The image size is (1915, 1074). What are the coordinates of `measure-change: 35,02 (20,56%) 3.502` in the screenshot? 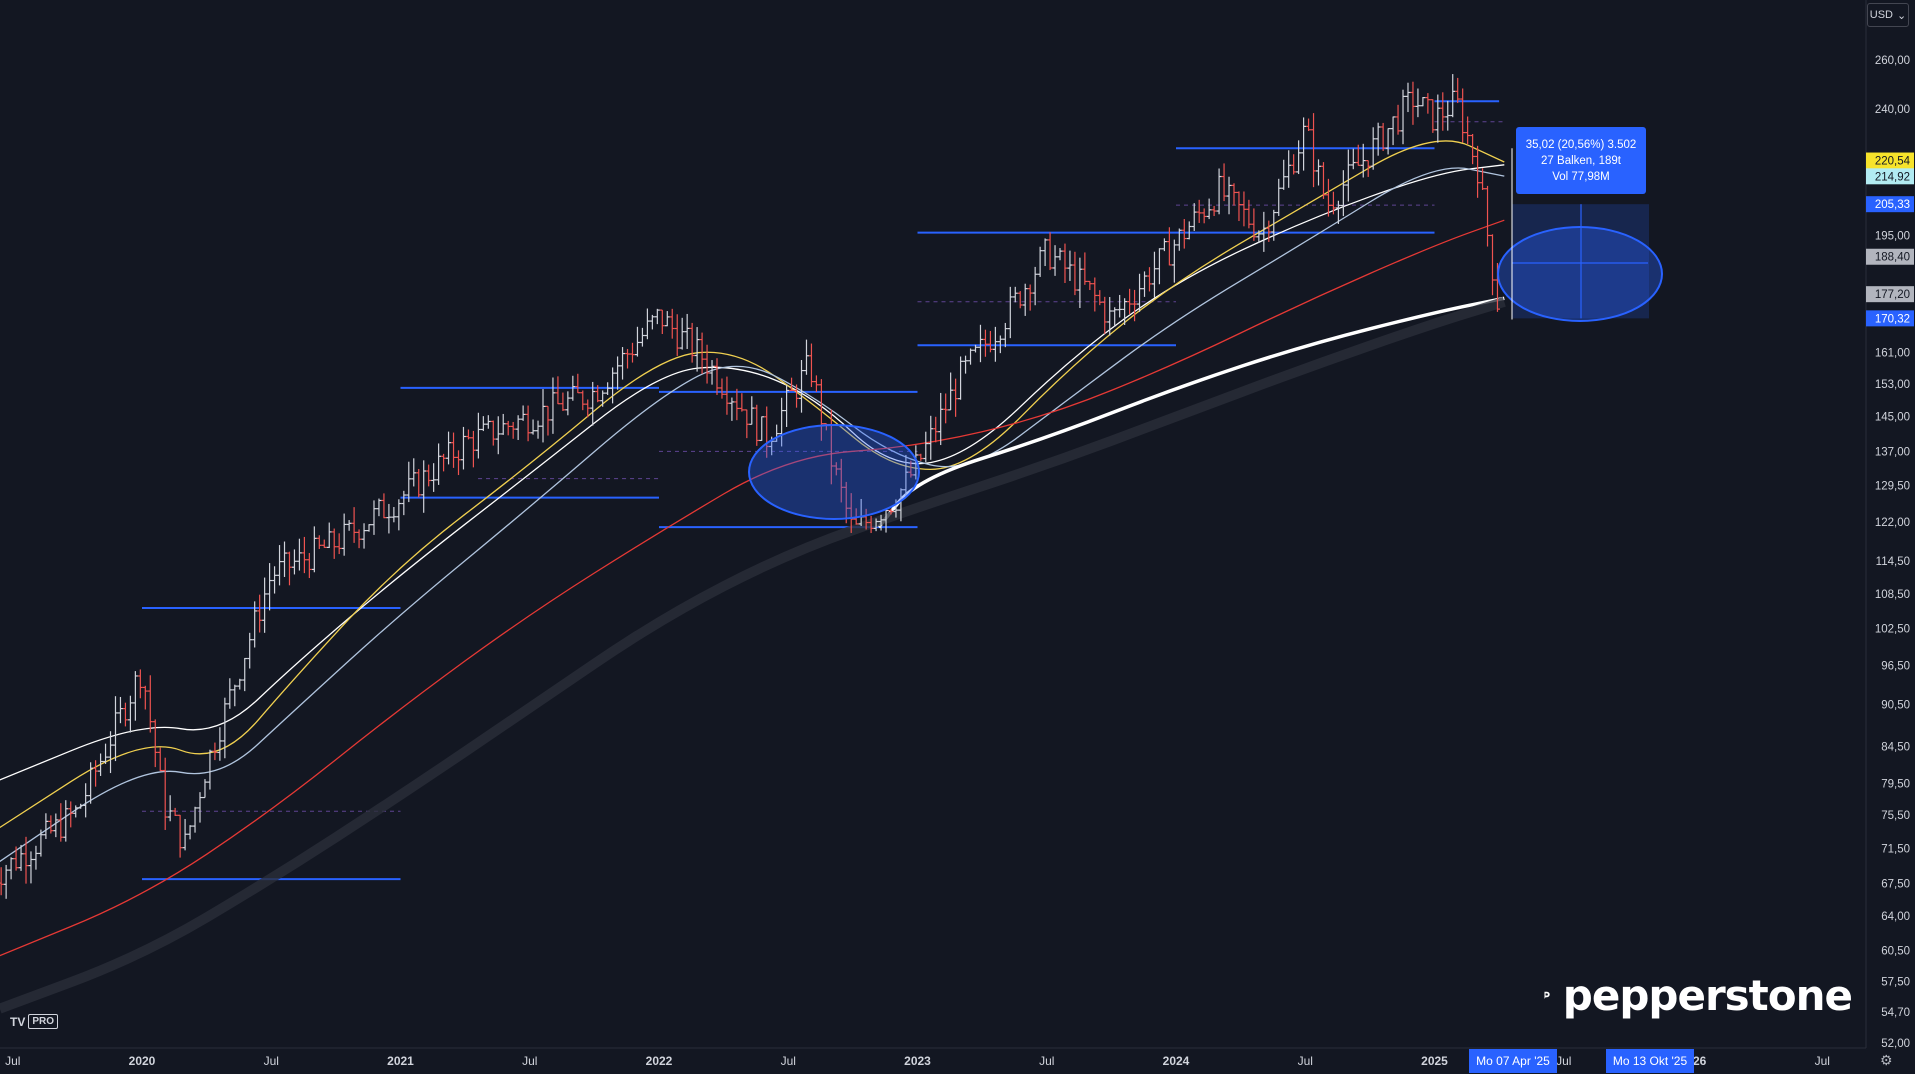 It's located at (1581, 144).